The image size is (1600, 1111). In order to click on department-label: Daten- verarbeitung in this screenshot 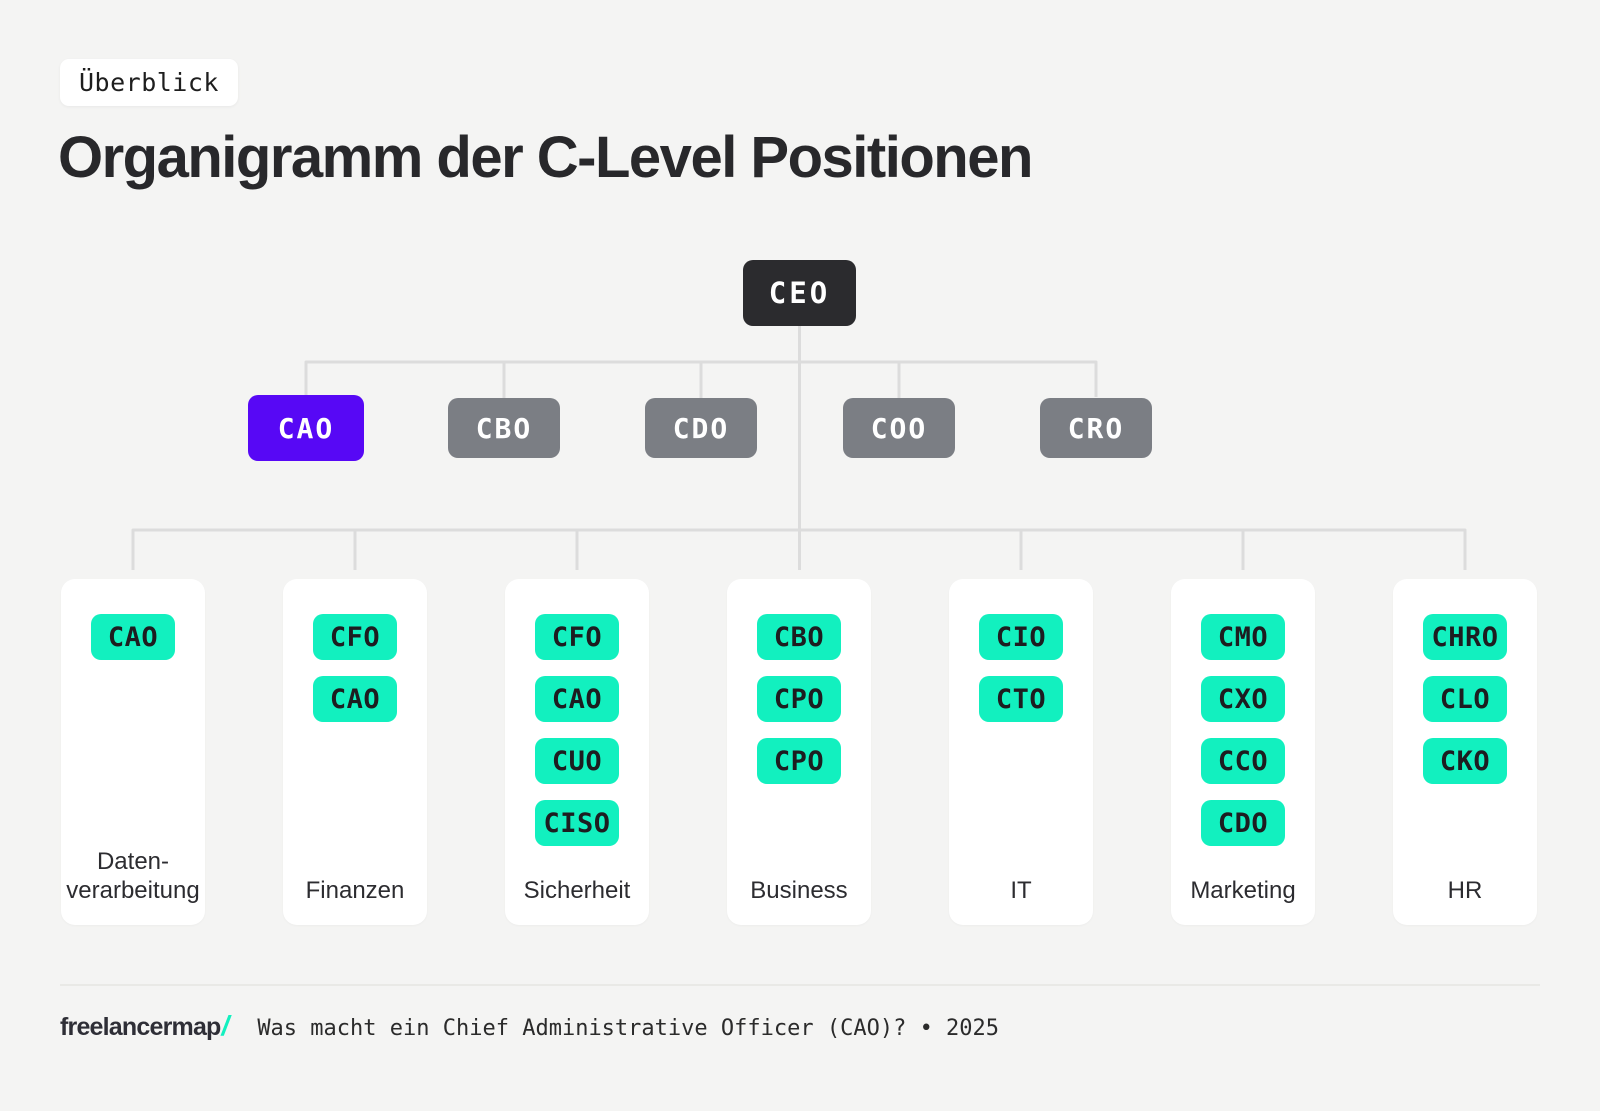, I will do `click(133, 876)`.